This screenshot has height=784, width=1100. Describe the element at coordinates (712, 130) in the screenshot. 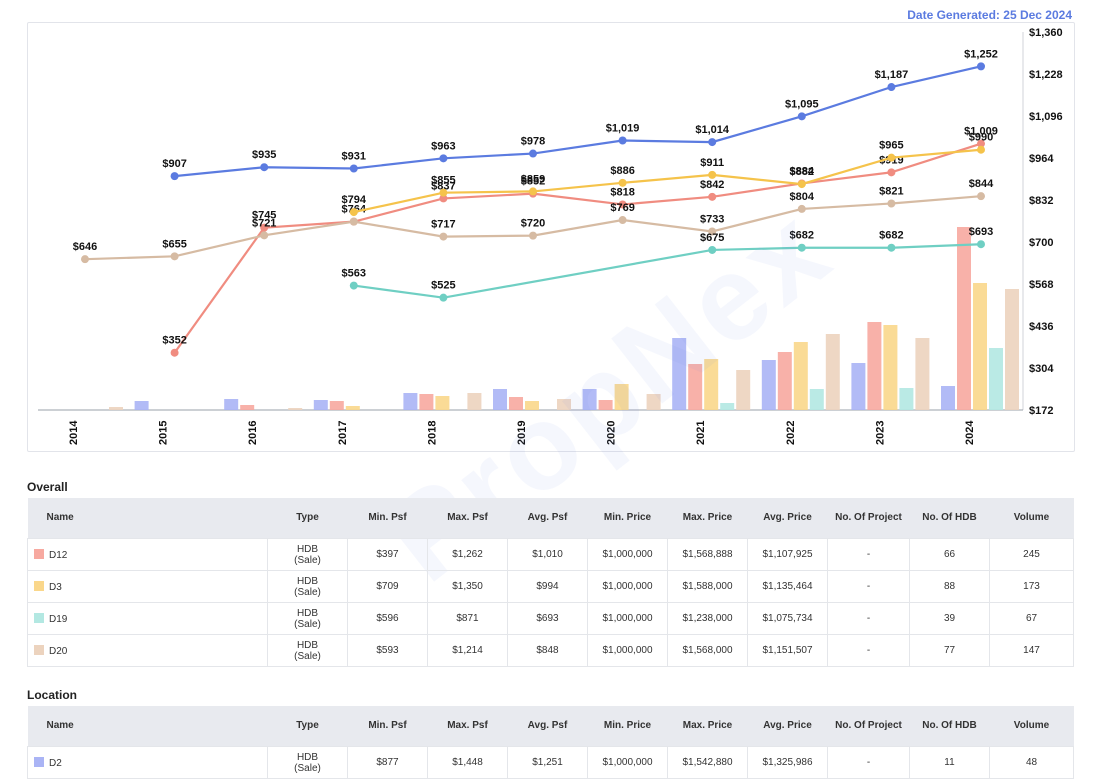

I see `data-label: $1,014` at that location.